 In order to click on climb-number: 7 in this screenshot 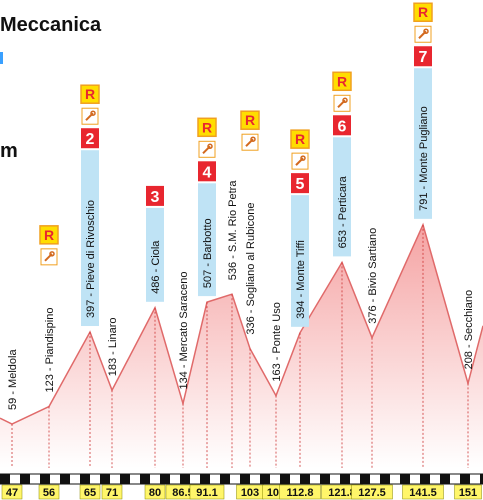, I will do `click(423, 57)`.